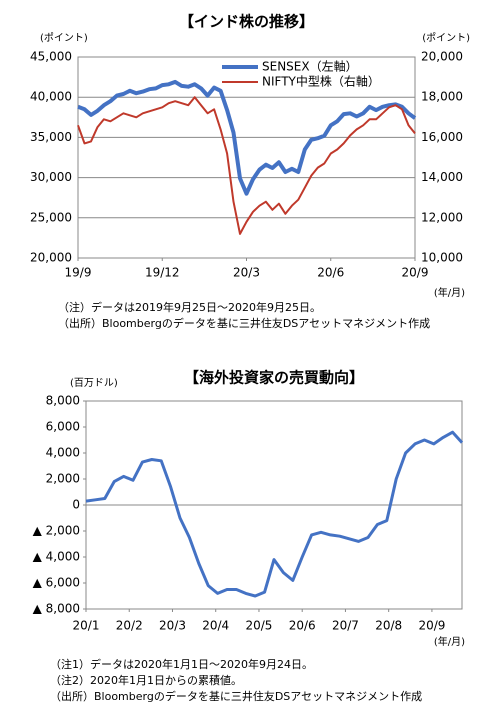 The height and width of the screenshot is (727, 481). What do you see at coordinates (56, 609) in the screenshot?
I see `y-tick-label: ▲ 8,000` at bounding box center [56, 609].